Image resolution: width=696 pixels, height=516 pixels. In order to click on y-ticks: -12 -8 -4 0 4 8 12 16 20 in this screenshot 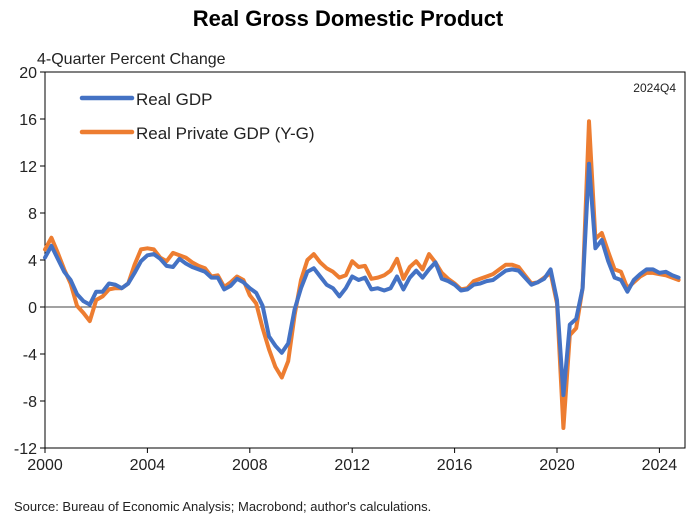, I will do `click(29, 261)`.